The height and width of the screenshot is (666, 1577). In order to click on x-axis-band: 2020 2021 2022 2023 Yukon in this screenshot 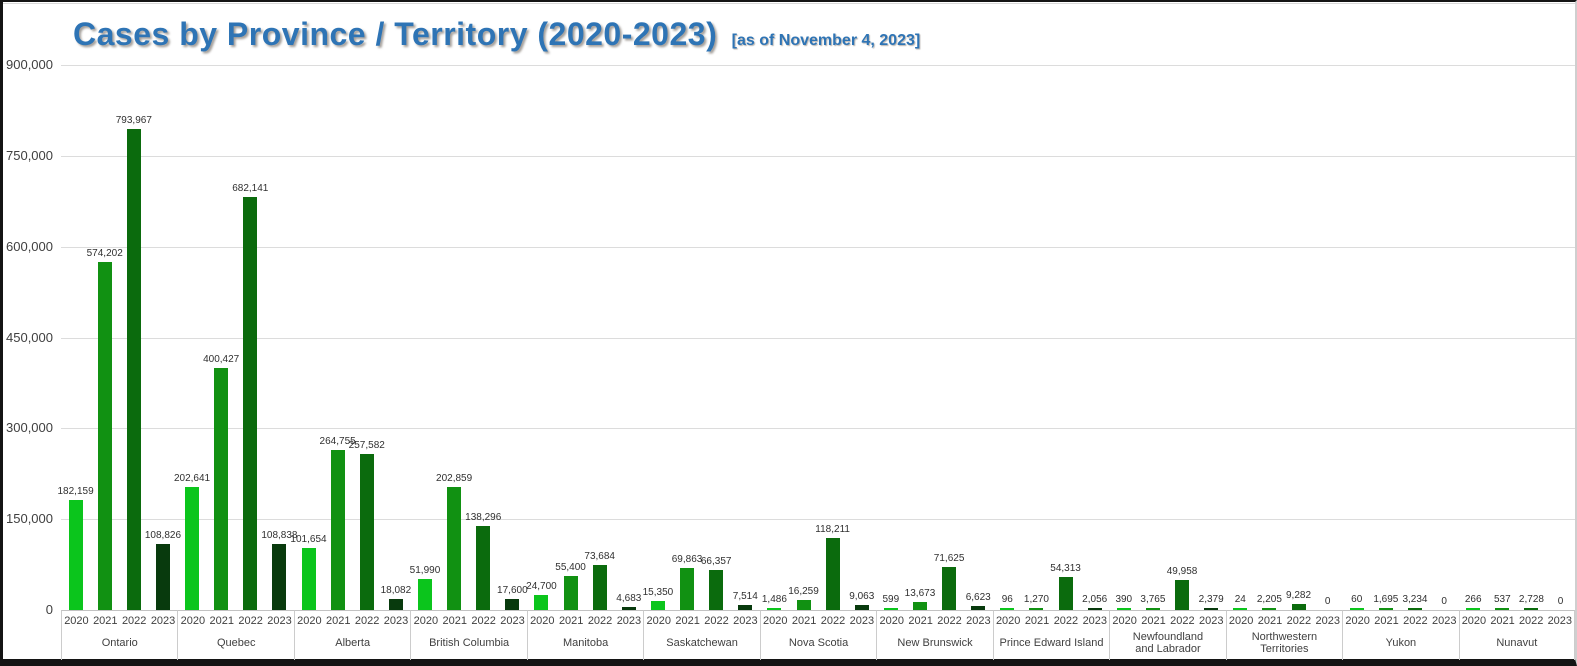, I will do `click(1400, 635)`.